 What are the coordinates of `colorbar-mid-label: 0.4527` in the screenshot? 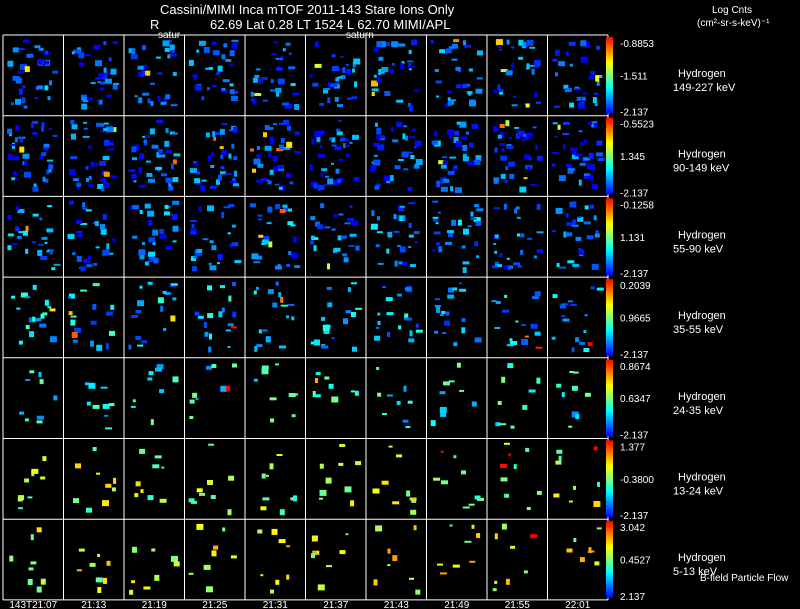 It's located at (635, 561).